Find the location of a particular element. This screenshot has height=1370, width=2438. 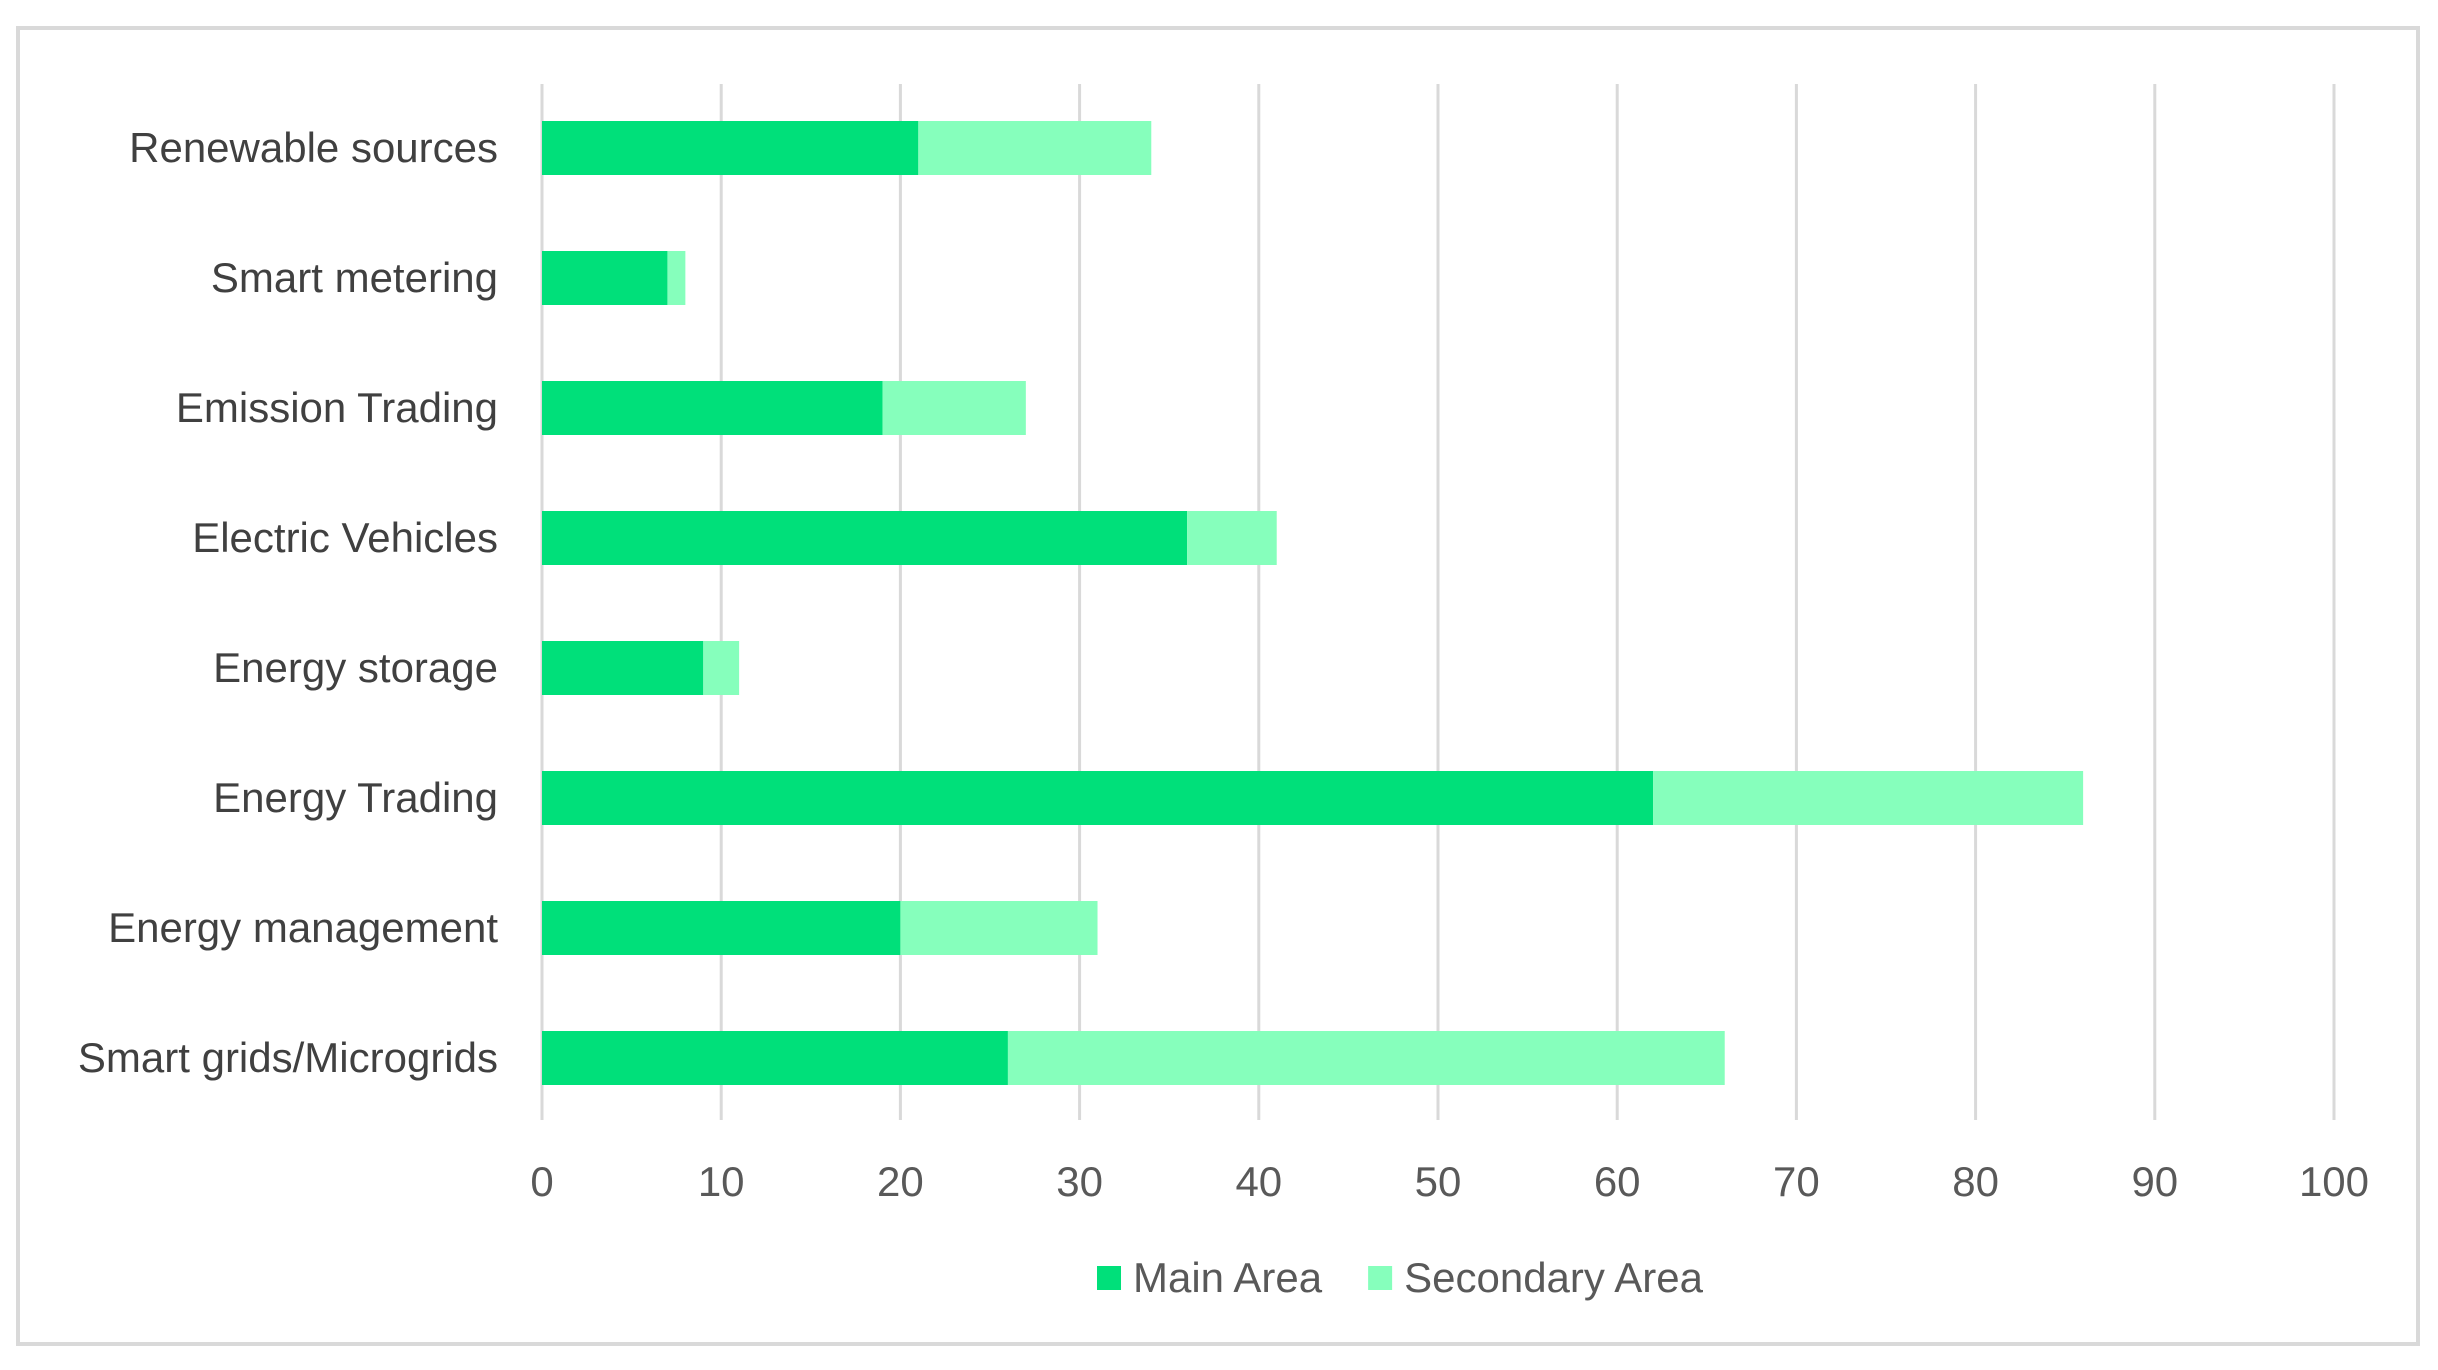

x-tick-label: 0 is located at coordinates (541, 1181).